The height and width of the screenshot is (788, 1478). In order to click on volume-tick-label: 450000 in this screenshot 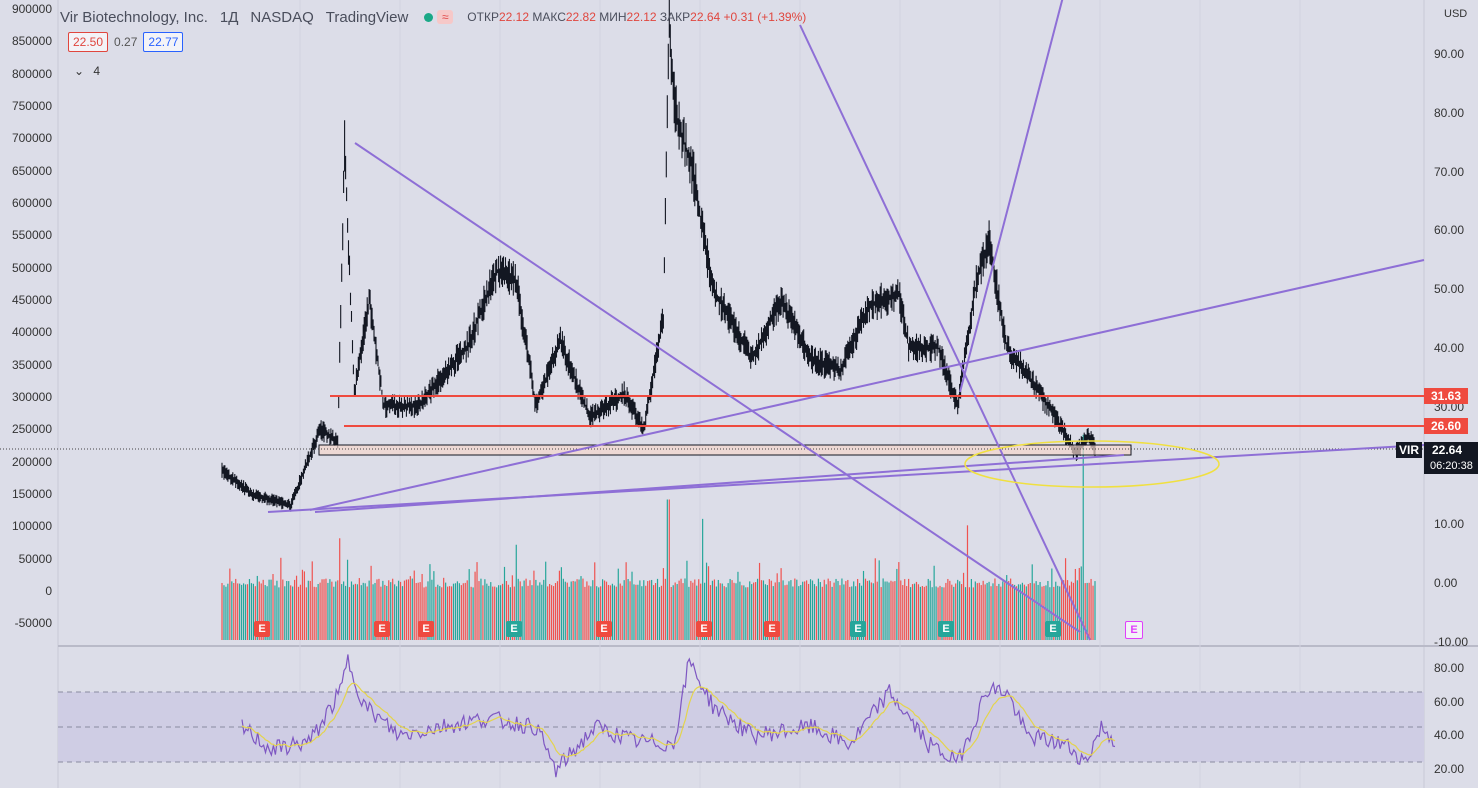, I will do `click(31, 300)`.